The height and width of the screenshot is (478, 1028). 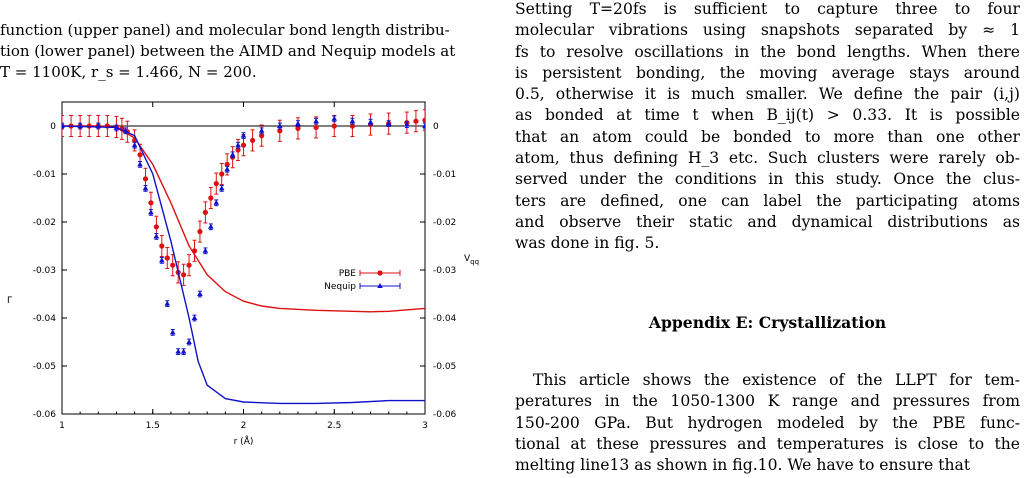 What do you see at coordinates (444, 271) in the screenshot?
I see `y2-tick-label: -0.03` at bounding box center [444, 271].